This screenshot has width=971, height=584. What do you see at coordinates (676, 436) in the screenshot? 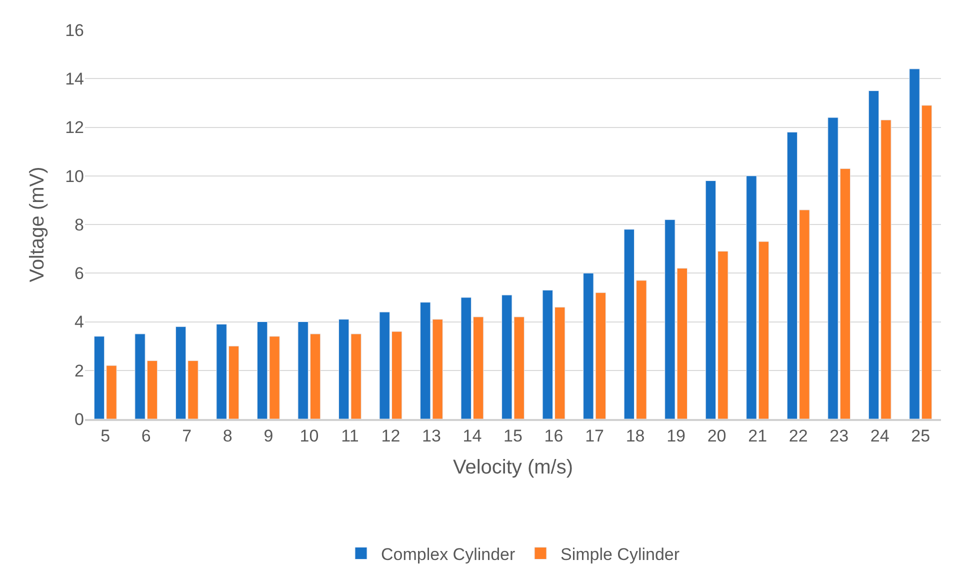
I see `x-tick-label: 19` at bounding box center [676, 436].